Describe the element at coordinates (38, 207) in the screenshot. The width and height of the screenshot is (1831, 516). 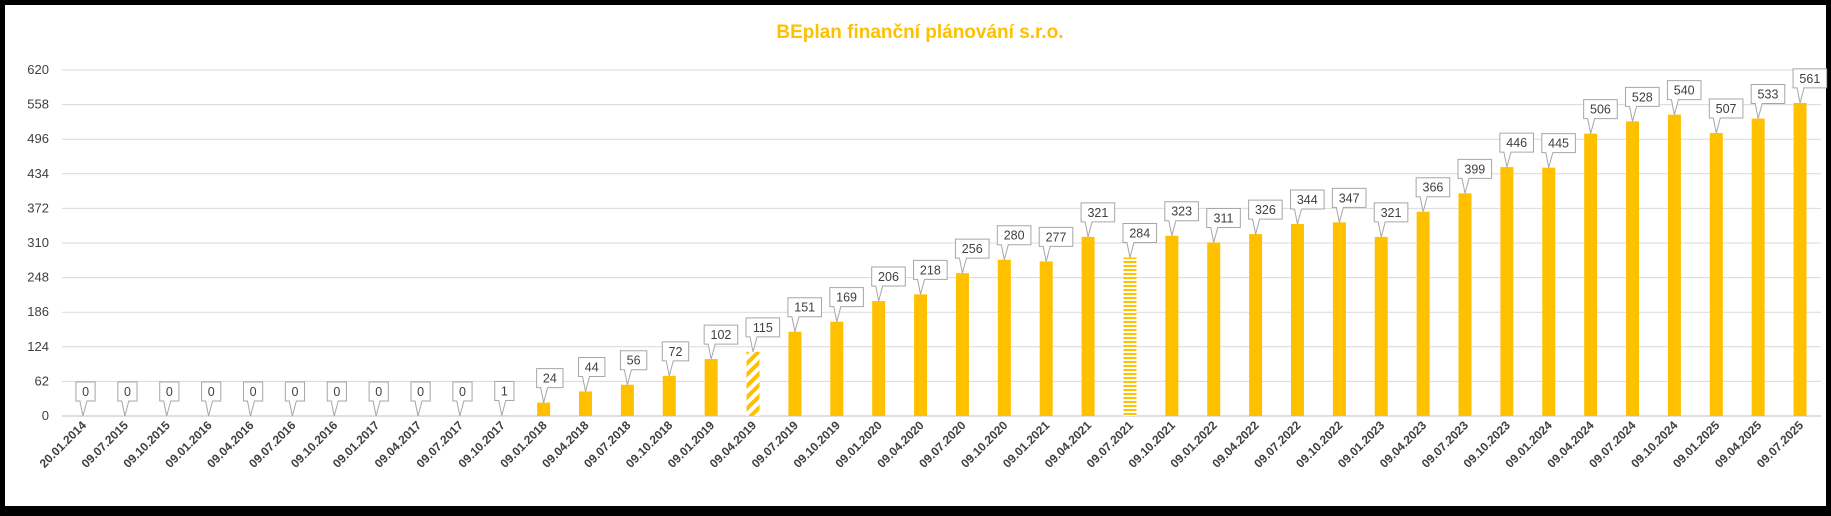
I see `y-tick-label: 372` at that location.